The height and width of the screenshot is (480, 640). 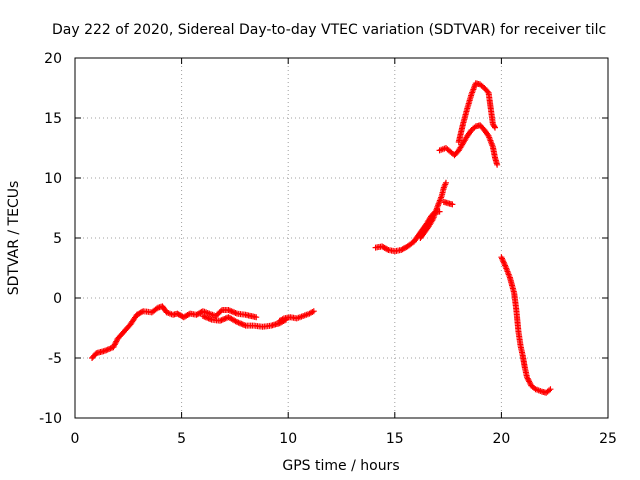 What do you see at coordinates (50, 419) in the screenshot?
I see `y-tick-label: -10` at bounding box center [50, 419].